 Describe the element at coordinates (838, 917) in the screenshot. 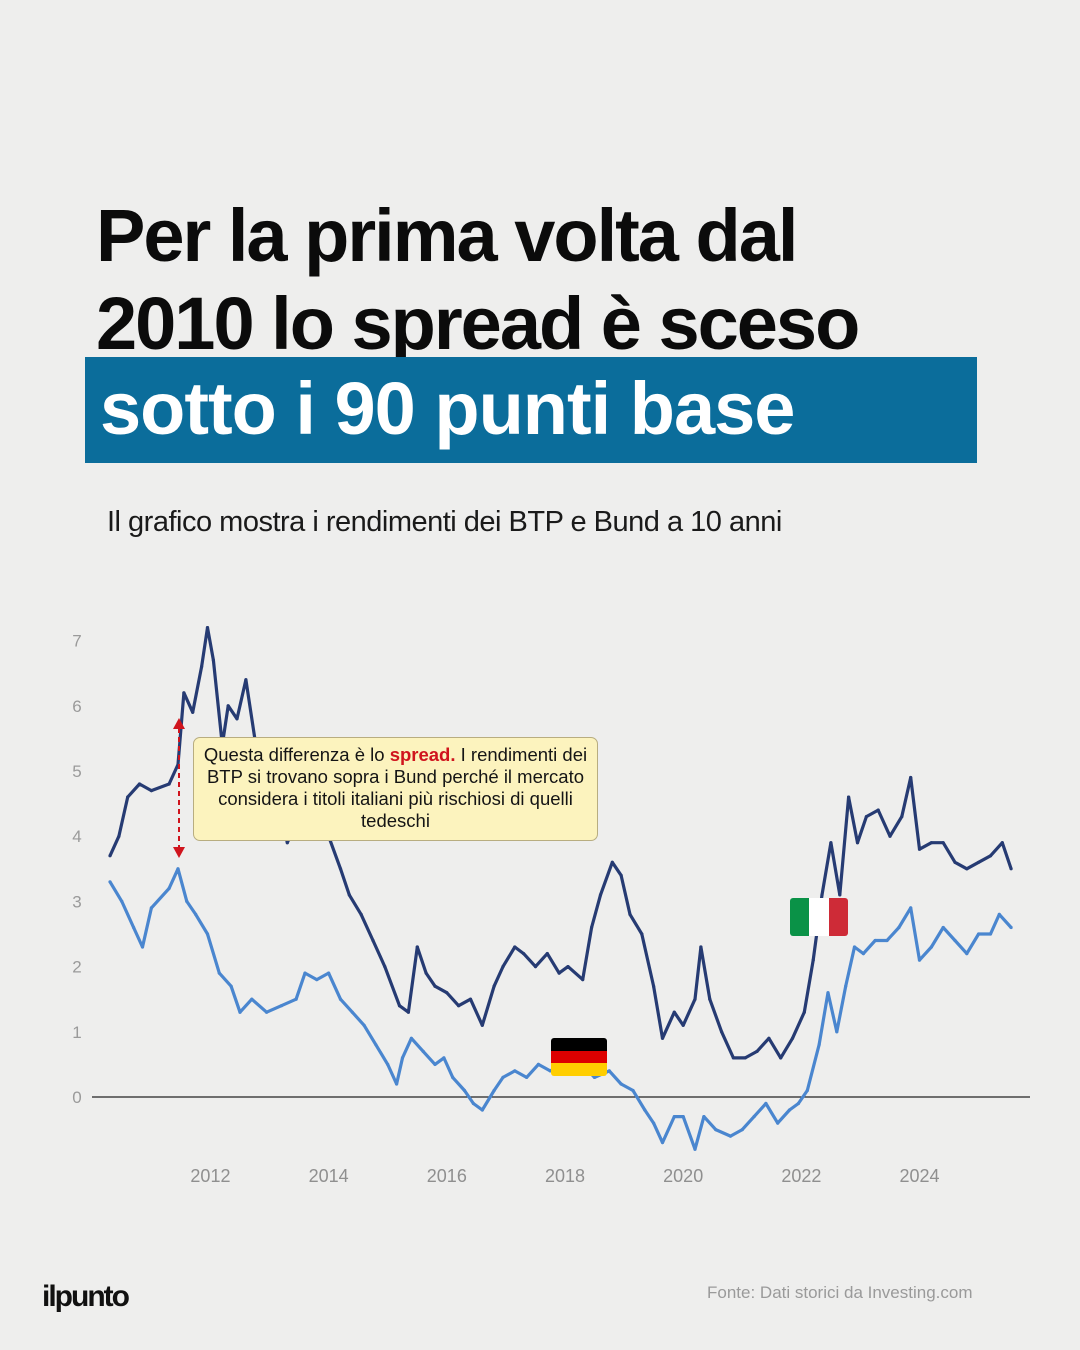

I see `italy-flag-red` at that location.